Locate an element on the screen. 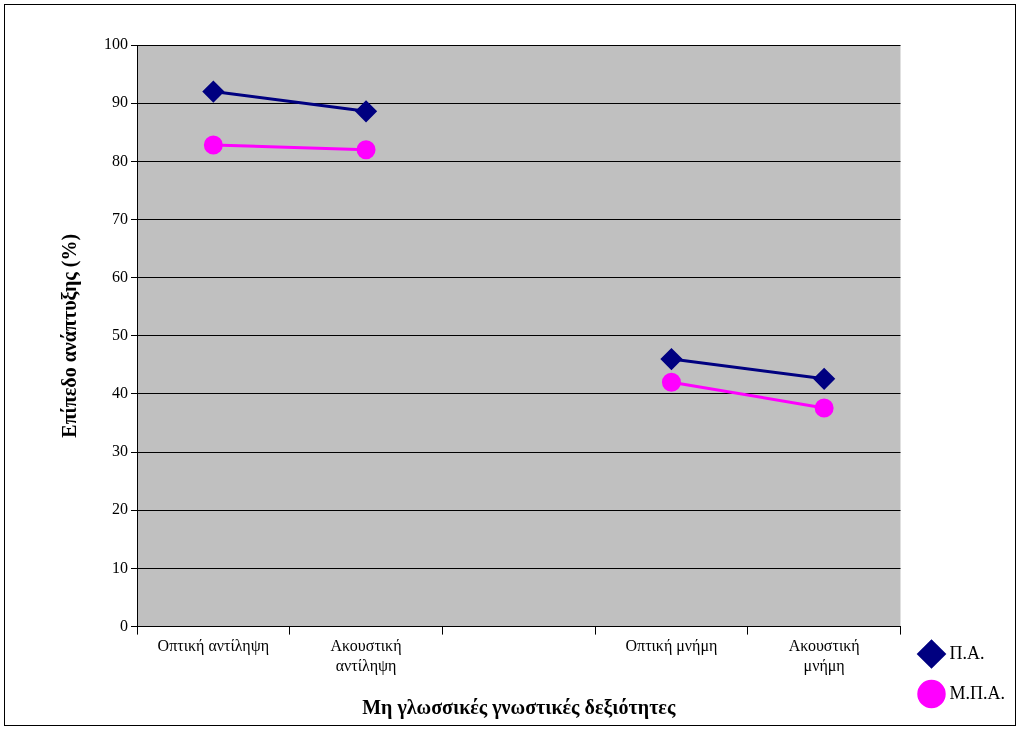 This screenshot has height=729, width=1020. y-tick-label: 60 is located at coordinates (120, 276).